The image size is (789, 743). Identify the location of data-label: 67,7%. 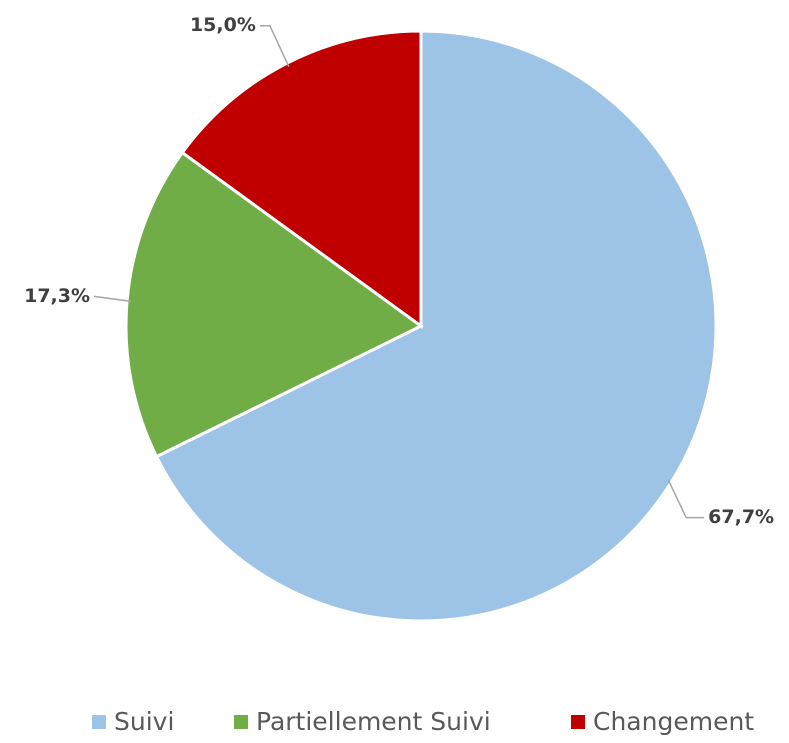
(741, 517).